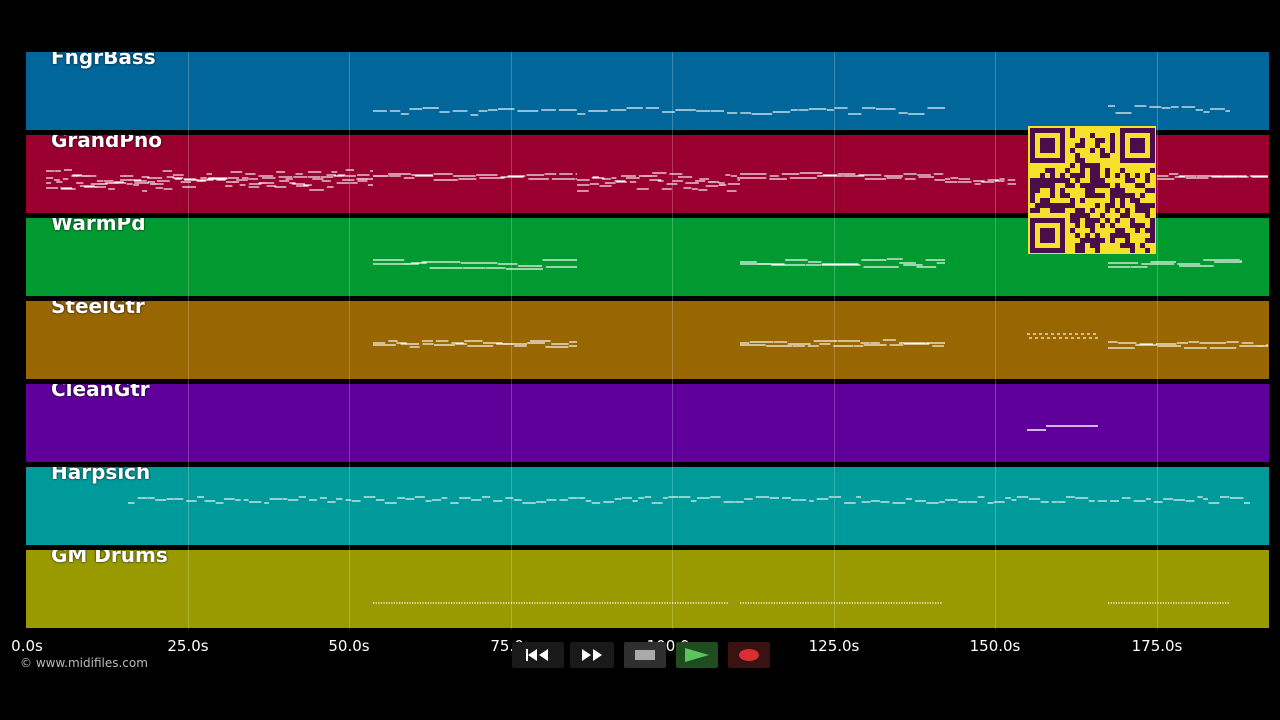 This screenshot has width=1280, height=720. Describe the element at coordinates (101, 475) in the screenshot. I see `track-label: Harpsich` at that location.